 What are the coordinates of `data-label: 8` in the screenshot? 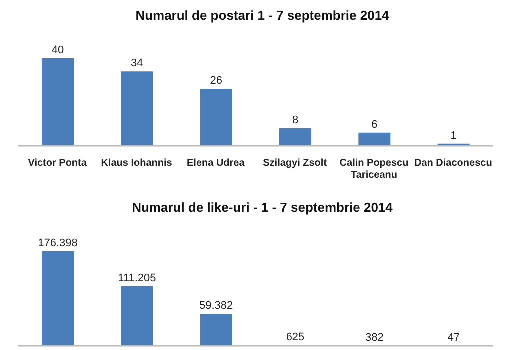 It's located at (295, 120).